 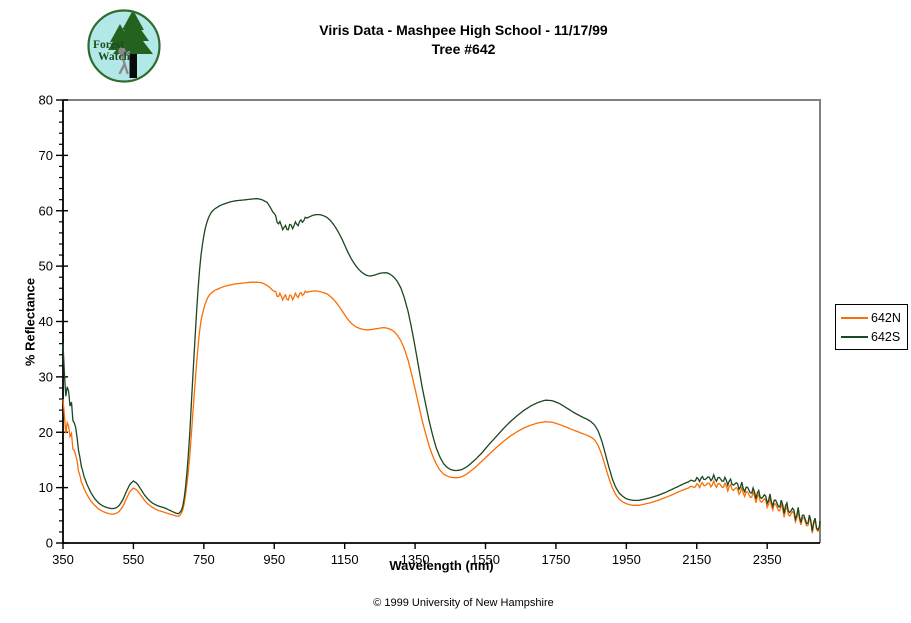 I want to click on legend-label-642S: 642S, so click(x=886, y=336).